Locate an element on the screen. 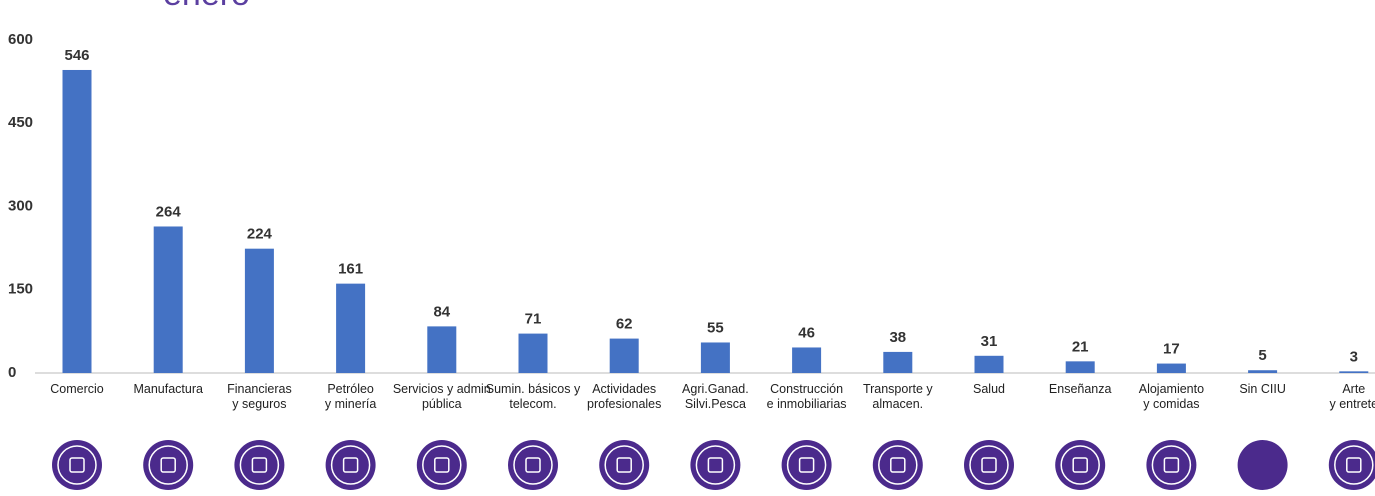  x-tick-label: Petróleo y minería is located at coordinates (350, 396).